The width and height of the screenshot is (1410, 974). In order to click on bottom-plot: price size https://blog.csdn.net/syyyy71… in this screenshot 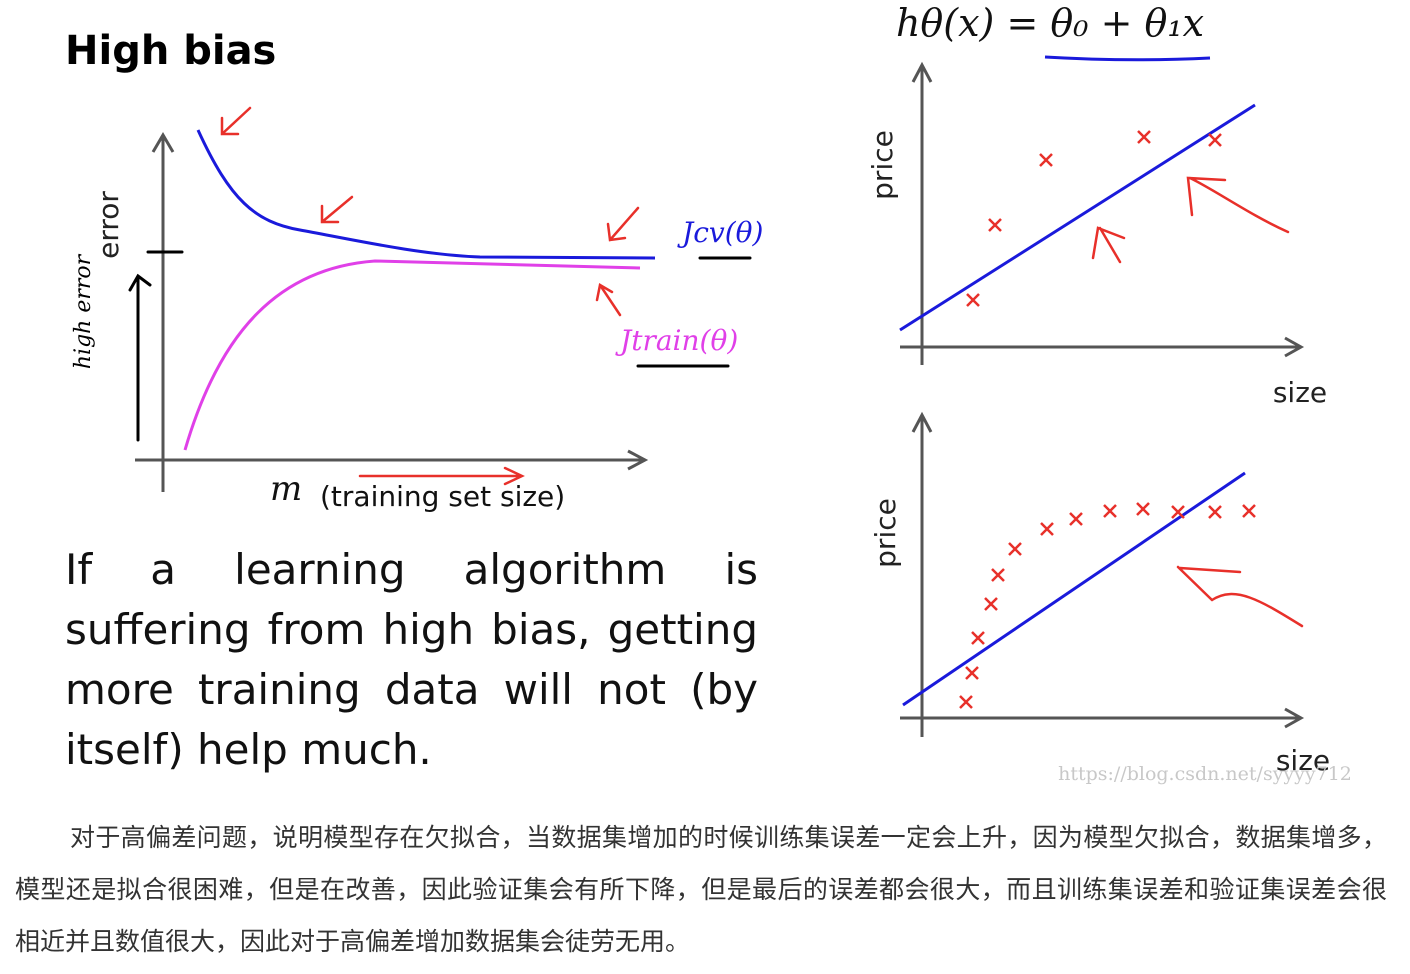, I will do `click(1110, 598)`.